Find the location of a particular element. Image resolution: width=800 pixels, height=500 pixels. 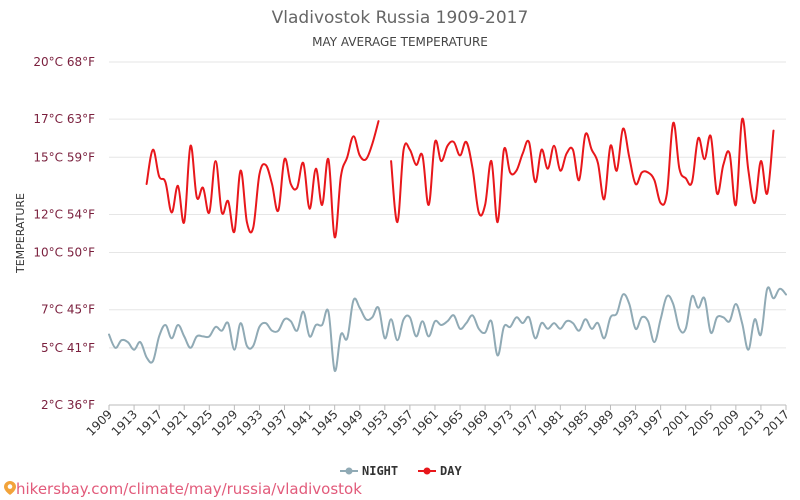

y-tick-label: 15°C 59°F is located at coordinates (64, 157).